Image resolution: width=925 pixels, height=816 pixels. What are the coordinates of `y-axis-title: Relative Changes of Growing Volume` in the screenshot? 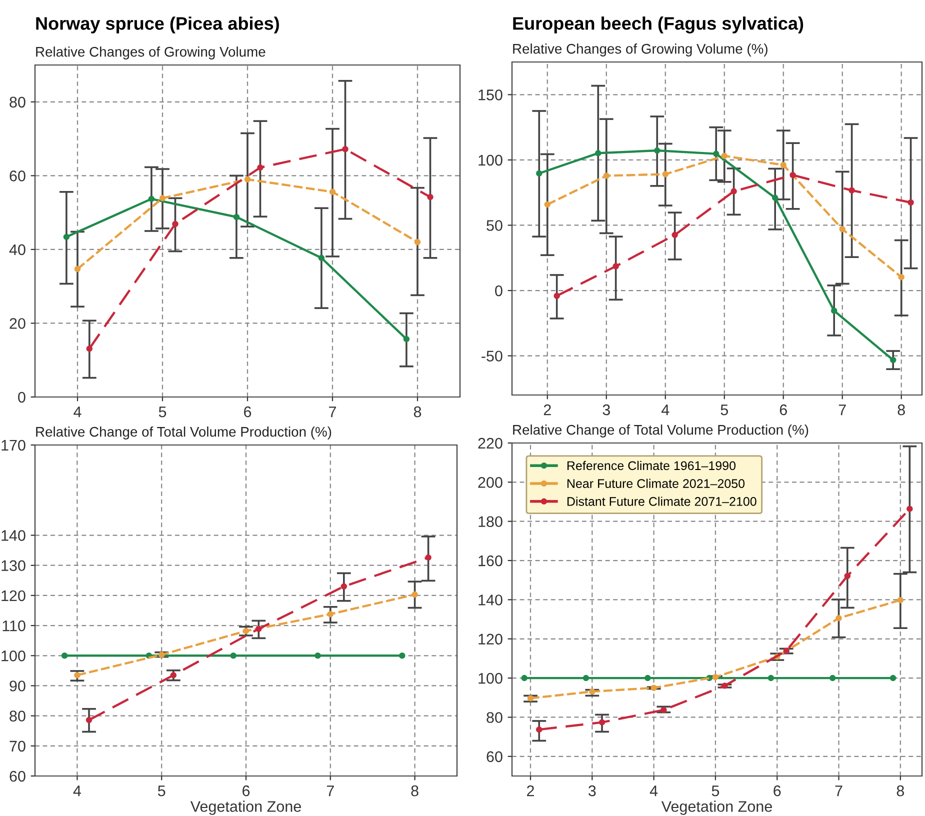 It's located at (151, 53).